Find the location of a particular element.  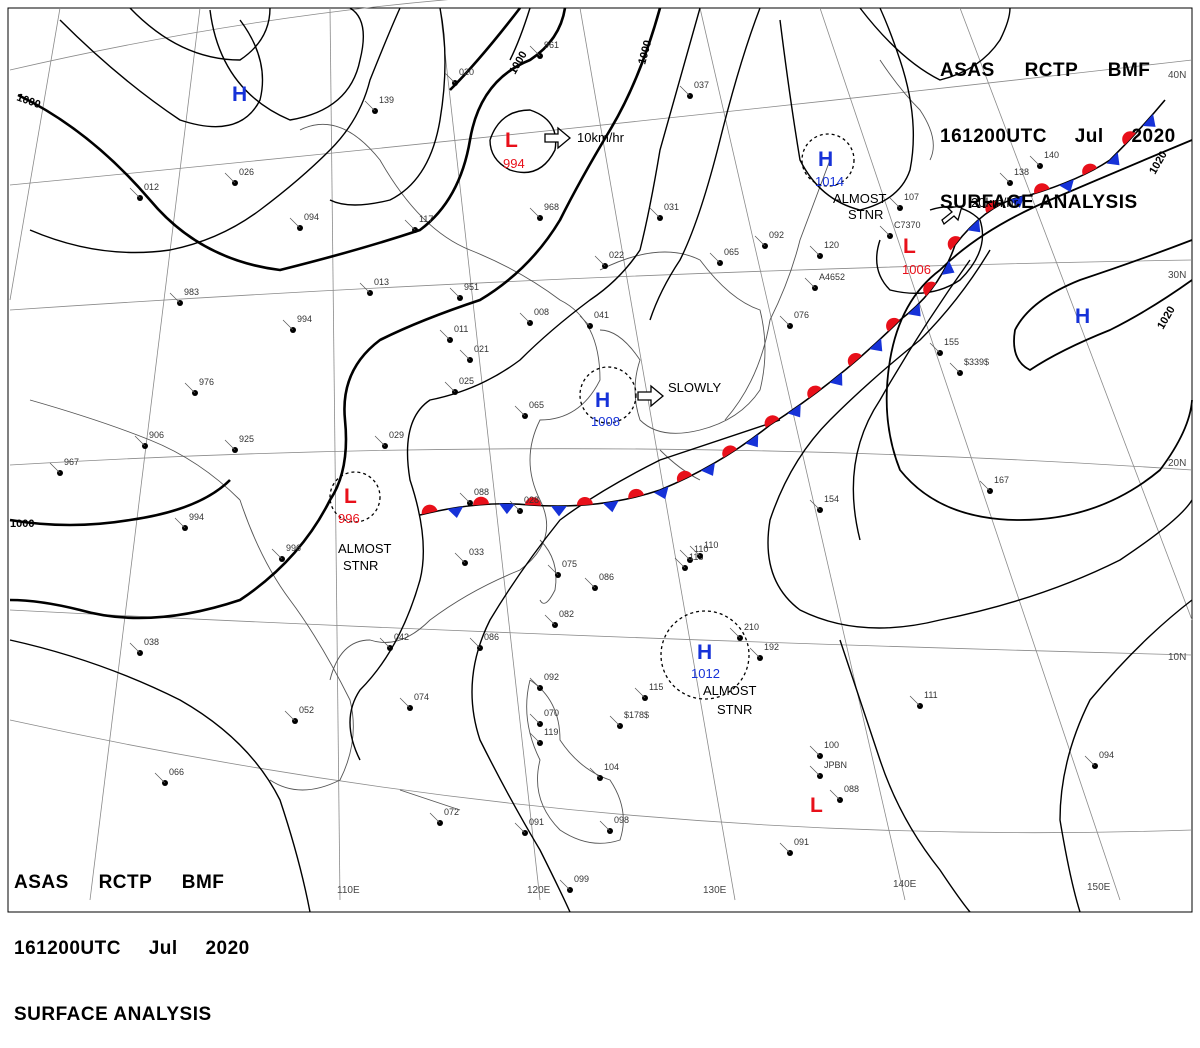

station-pressure: 167 is located at coordinates (1001, 480).